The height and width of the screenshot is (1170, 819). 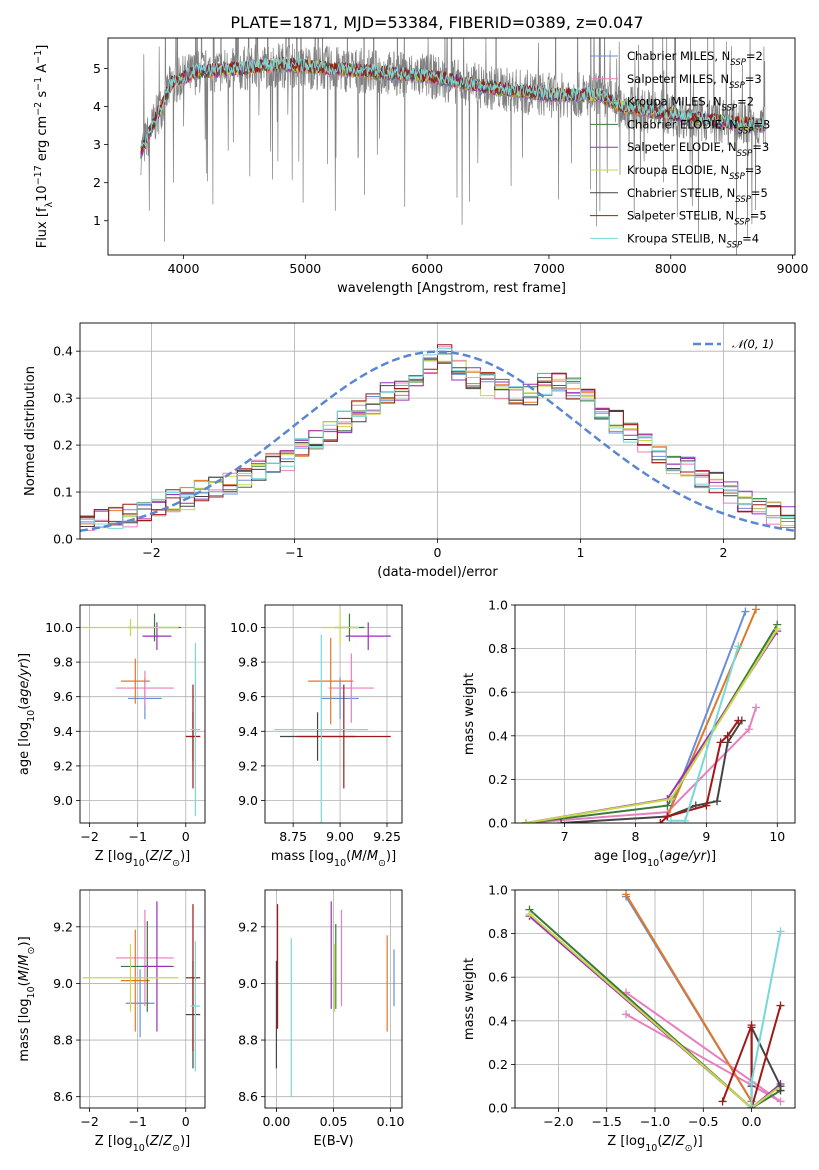 I want to click on legend-label: Chabrier STELIB, NSSP=5, so click(x=697, y=195).